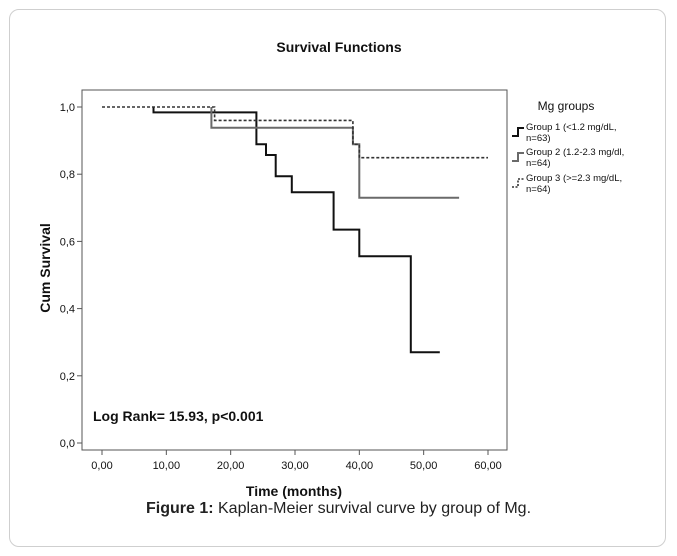 This screenshot has height=556, width=677. I want to click on y-tick-label: 1,0, so click(67, 108).